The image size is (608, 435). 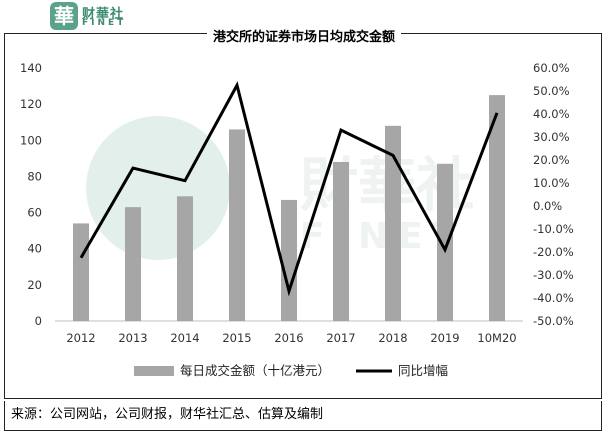 I want to click on x-tick-label: 2012, so click(x=80, y=338).